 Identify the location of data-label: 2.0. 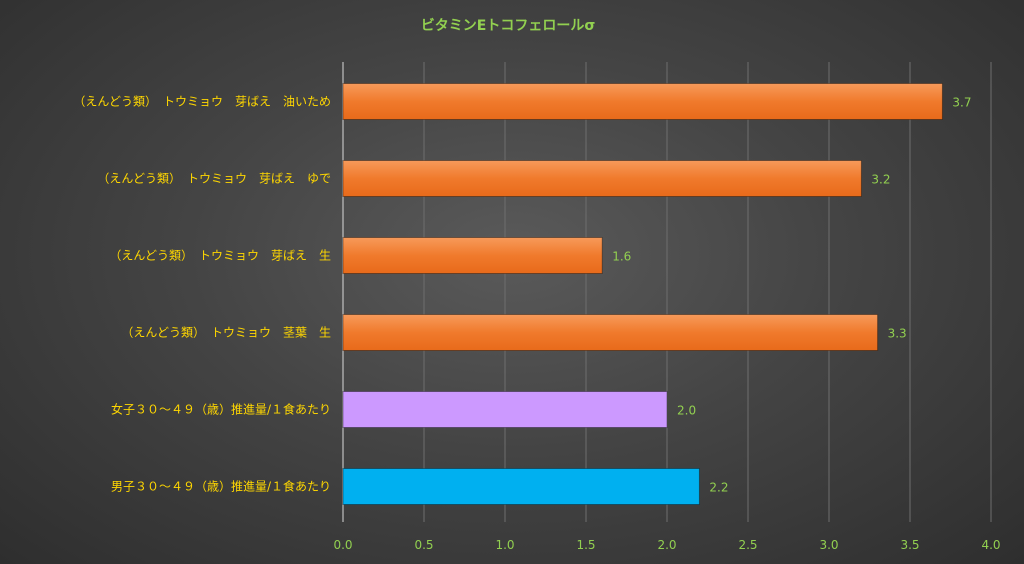
(686, 411).